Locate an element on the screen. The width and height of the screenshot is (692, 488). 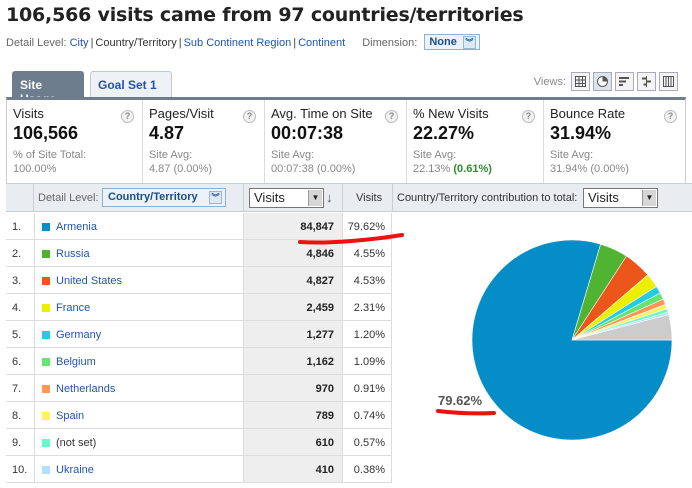
views-label: Views: is located at coordinates (549, 82).